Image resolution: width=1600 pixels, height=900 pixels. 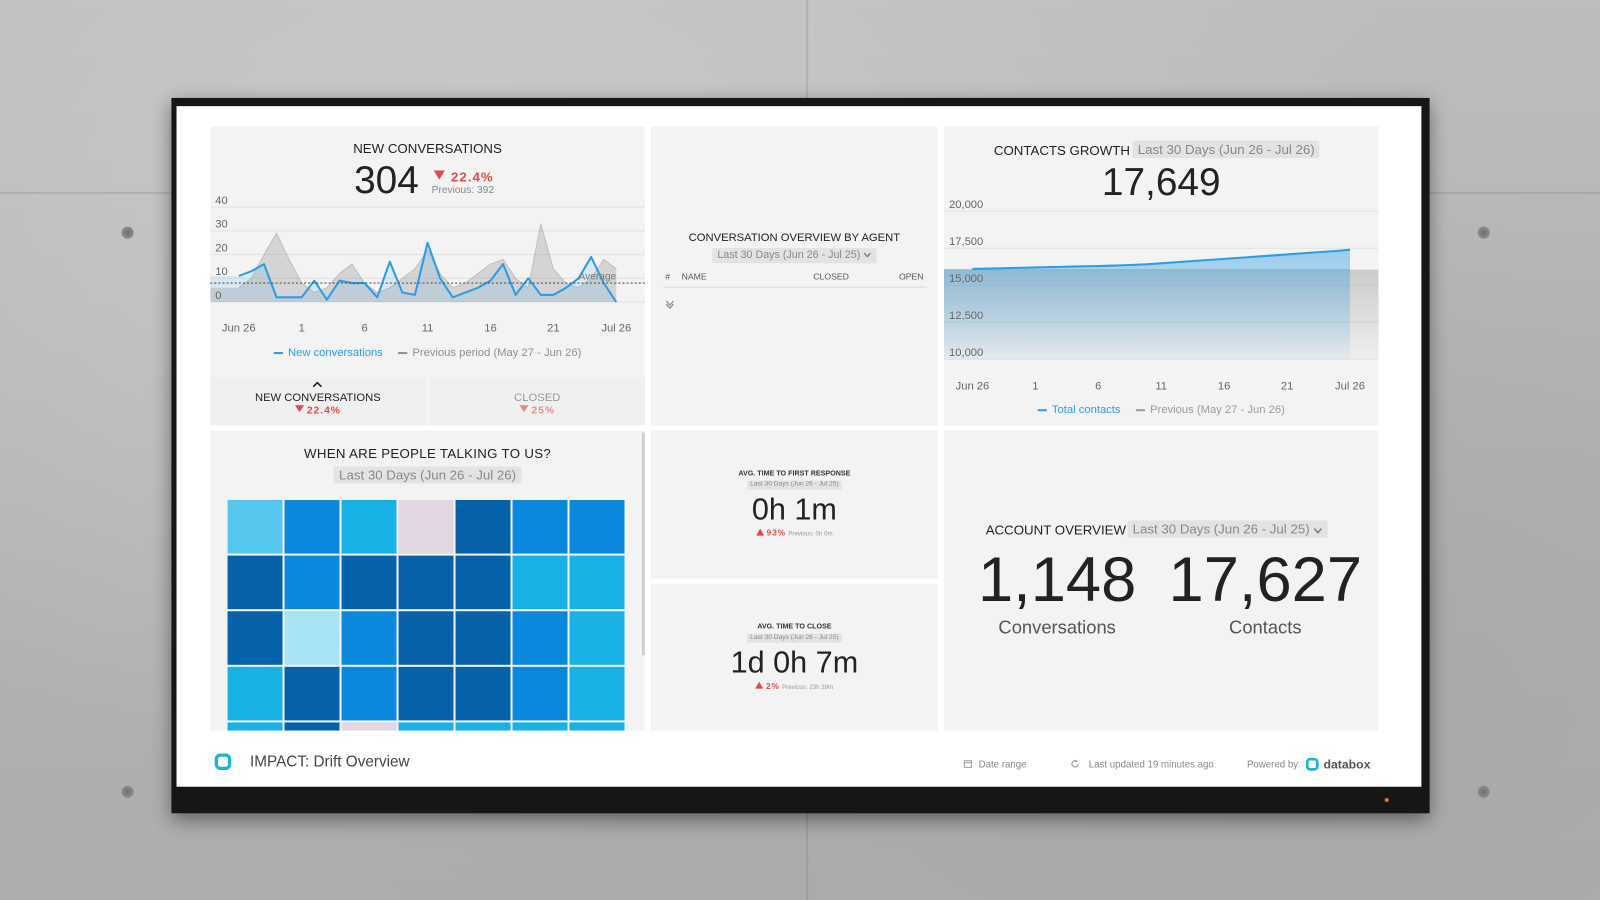 What do you see at coordinates (1265, 580) in the screenshot?
I see `metric-value: 17,627` at bounding box center [1265, 580].